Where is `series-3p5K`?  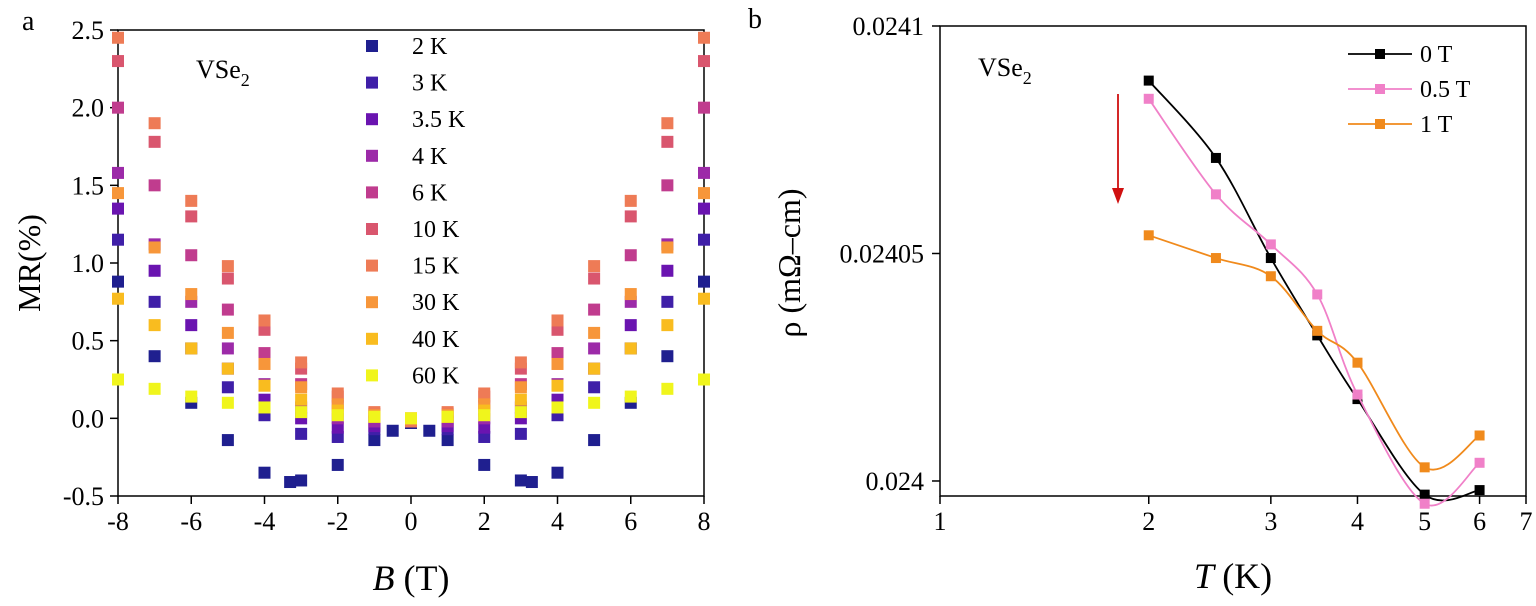
series-3p5K is located at coordinates (411, 318).